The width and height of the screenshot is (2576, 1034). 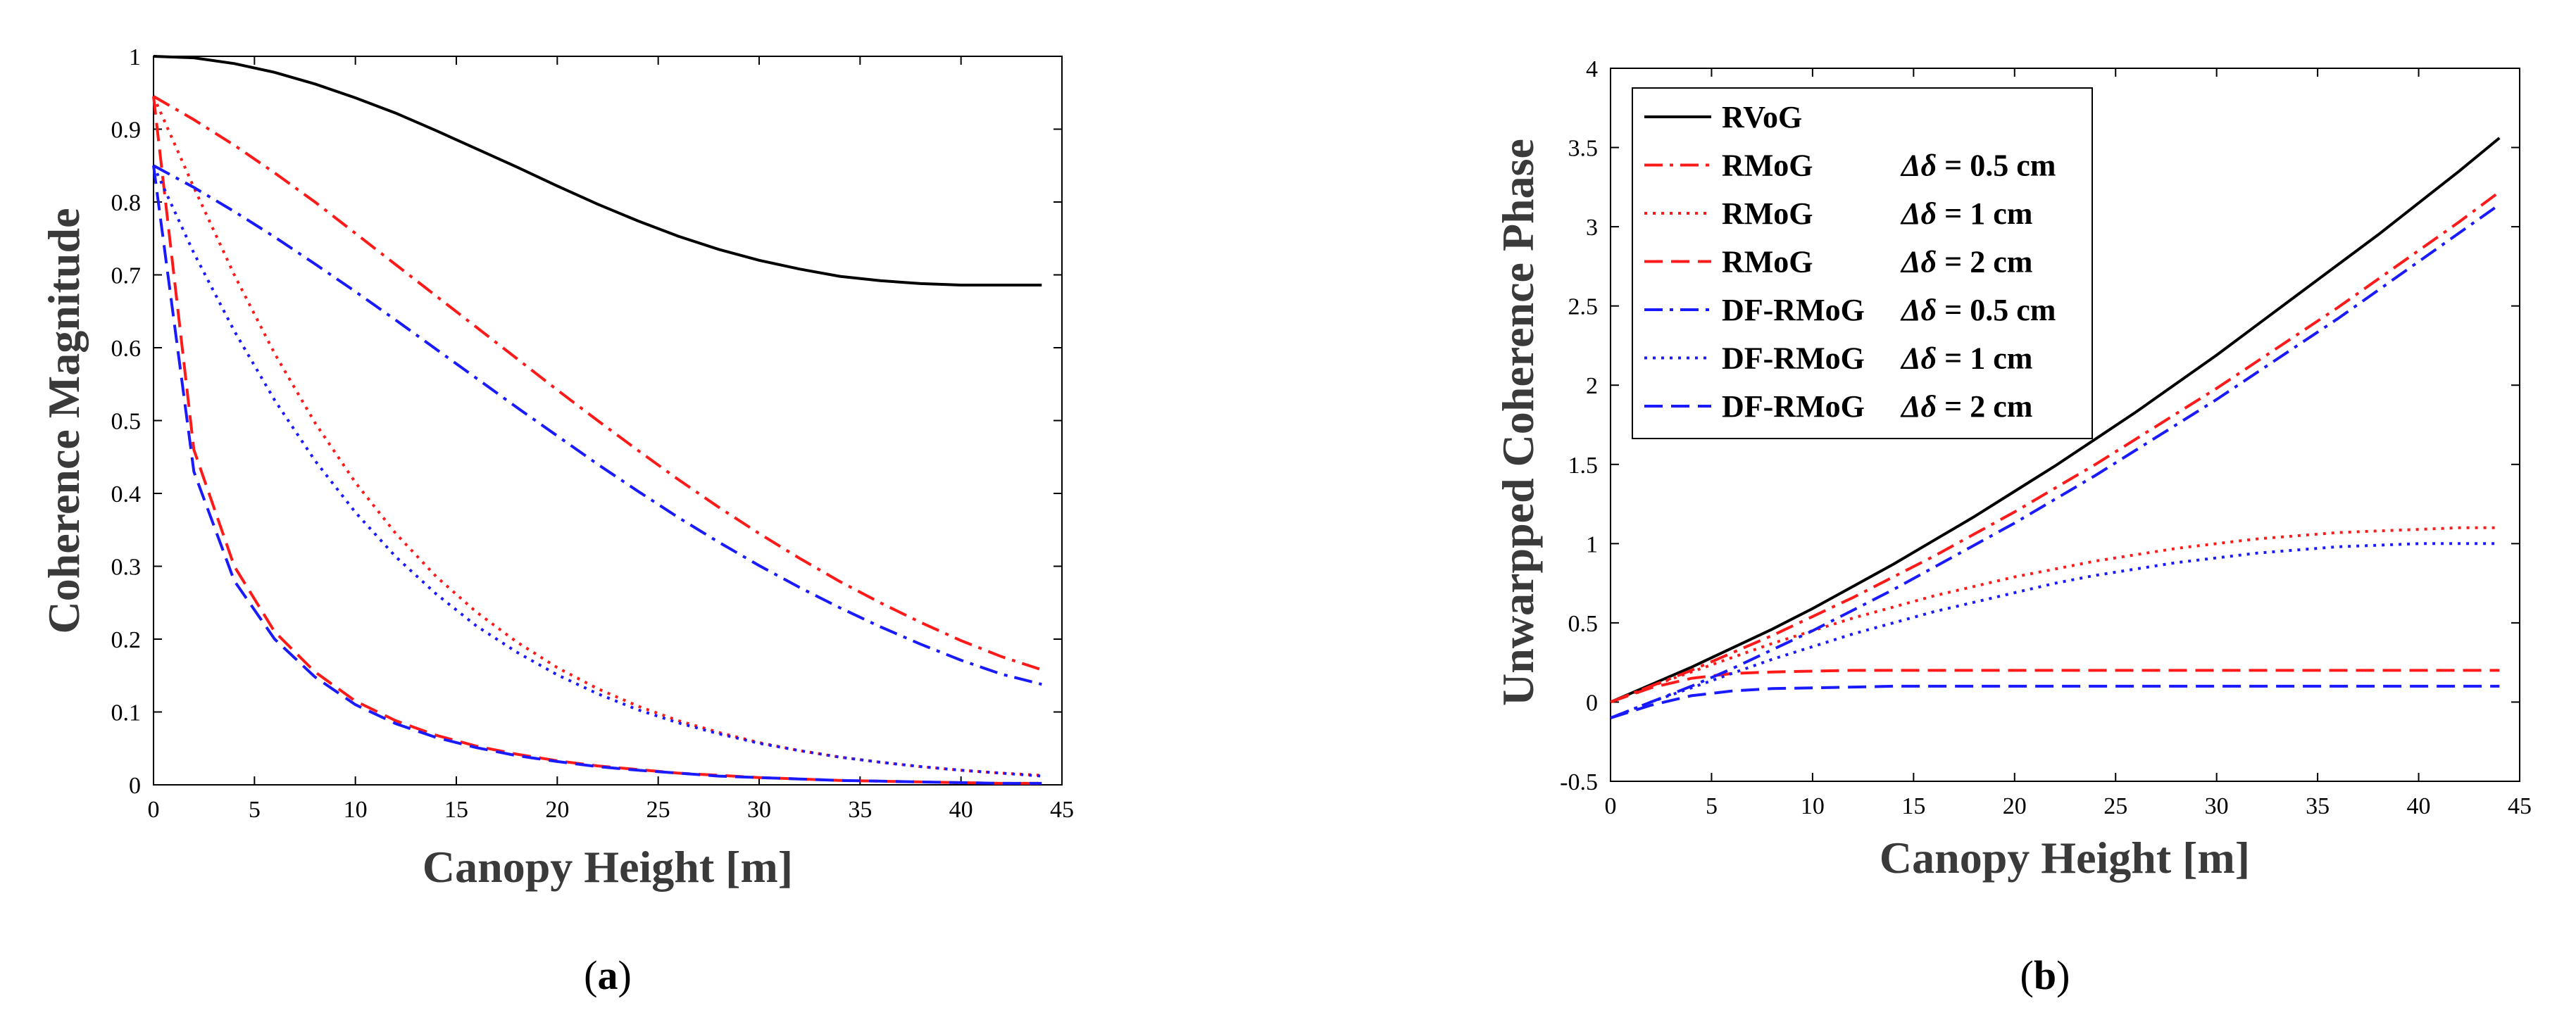 I want to click on legend-label-3: RMoG, so click(x=1767, y=262).